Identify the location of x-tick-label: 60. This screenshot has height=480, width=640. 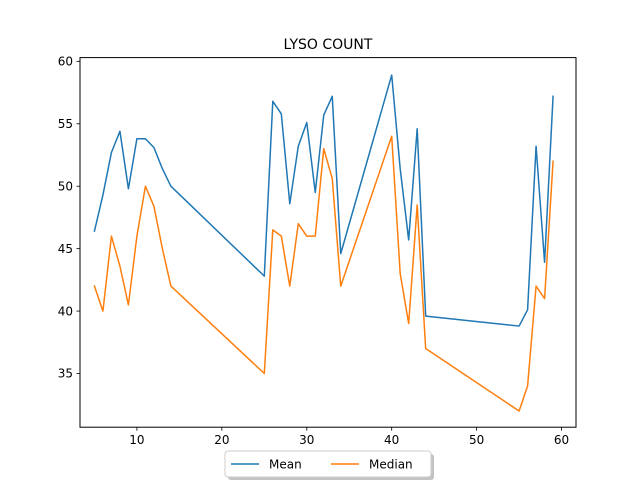
(561, 440).